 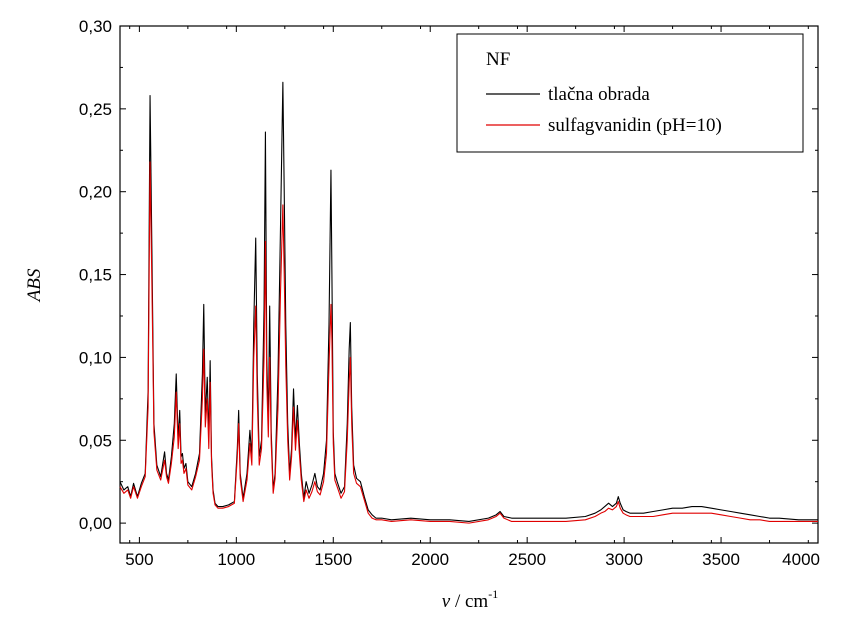 I want to click on x-axis-unit: / cm, so click(x=469, y=601).